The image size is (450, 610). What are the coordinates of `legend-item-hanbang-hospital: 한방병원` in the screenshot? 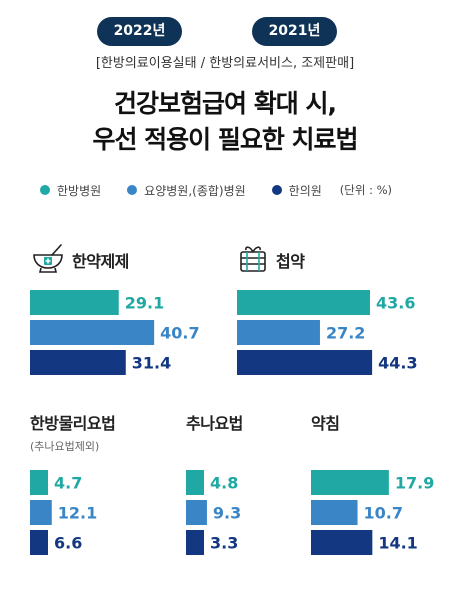 It's located at (70, 190).